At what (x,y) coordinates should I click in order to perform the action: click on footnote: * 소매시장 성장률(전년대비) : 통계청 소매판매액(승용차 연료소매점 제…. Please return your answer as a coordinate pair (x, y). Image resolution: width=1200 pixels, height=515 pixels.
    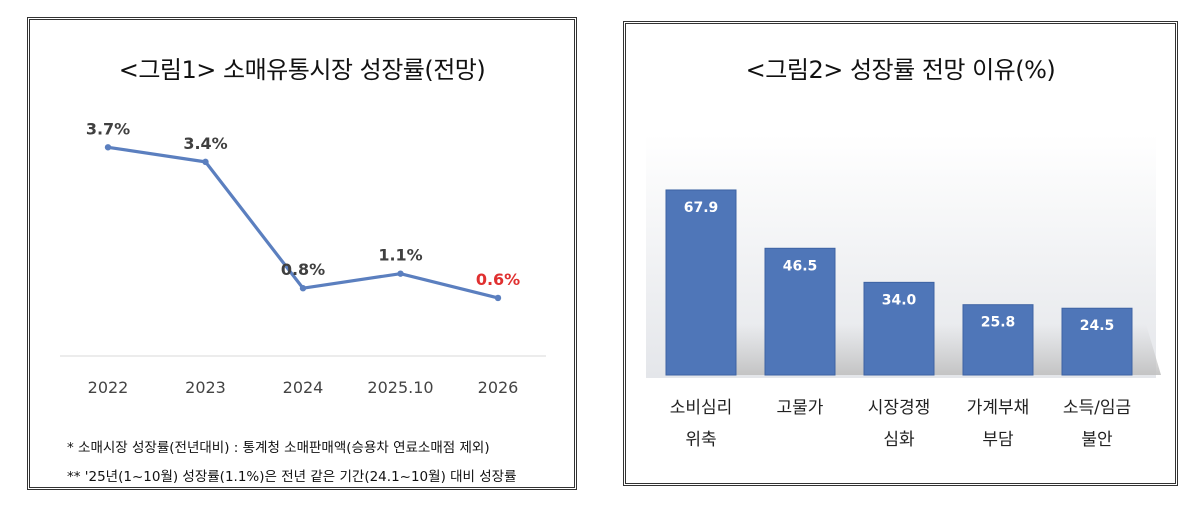
    Looking at the image, I should click on (278, 448).